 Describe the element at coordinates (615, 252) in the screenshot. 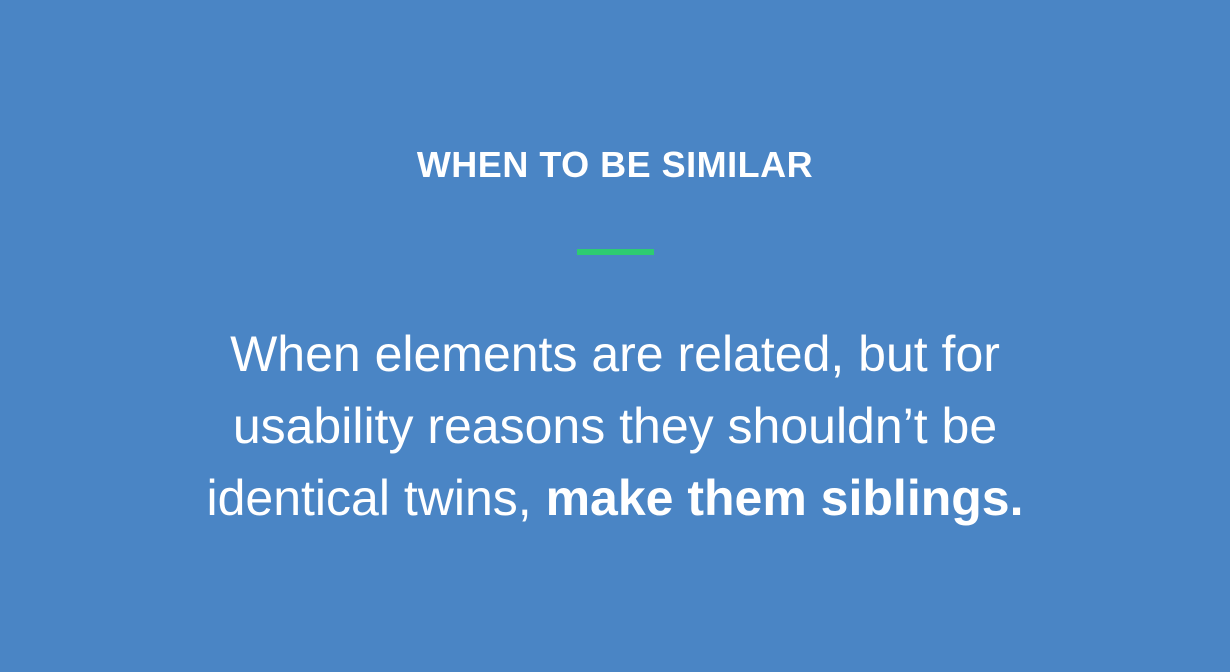

I see `accent-divider` at that location.